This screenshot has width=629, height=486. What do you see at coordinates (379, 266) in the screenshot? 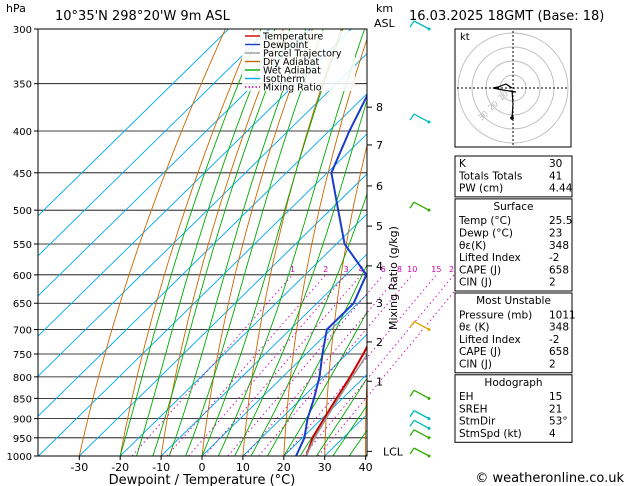
I see `height-tick-label: 4` at bounding box center [379, 266].